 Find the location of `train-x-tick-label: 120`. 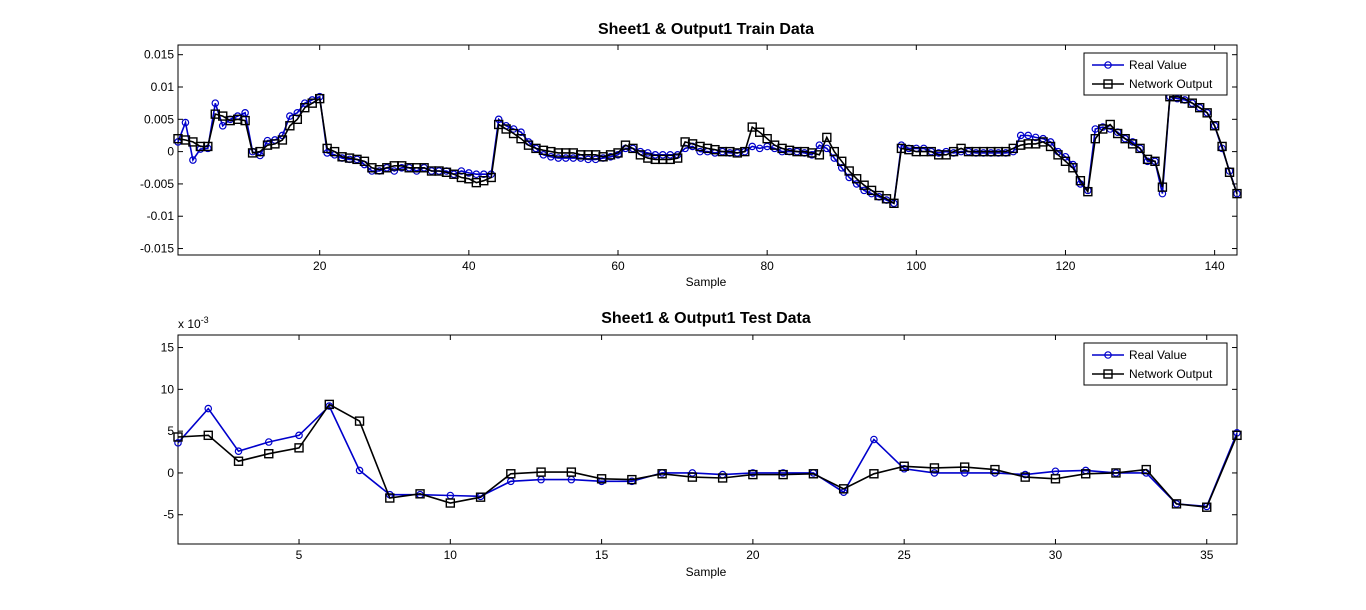

train-x-tick-label: 120 is located at coordinates (1065, 266).